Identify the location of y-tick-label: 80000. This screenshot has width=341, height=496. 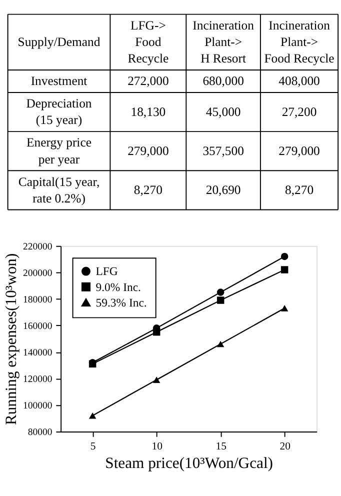
(40, 432).